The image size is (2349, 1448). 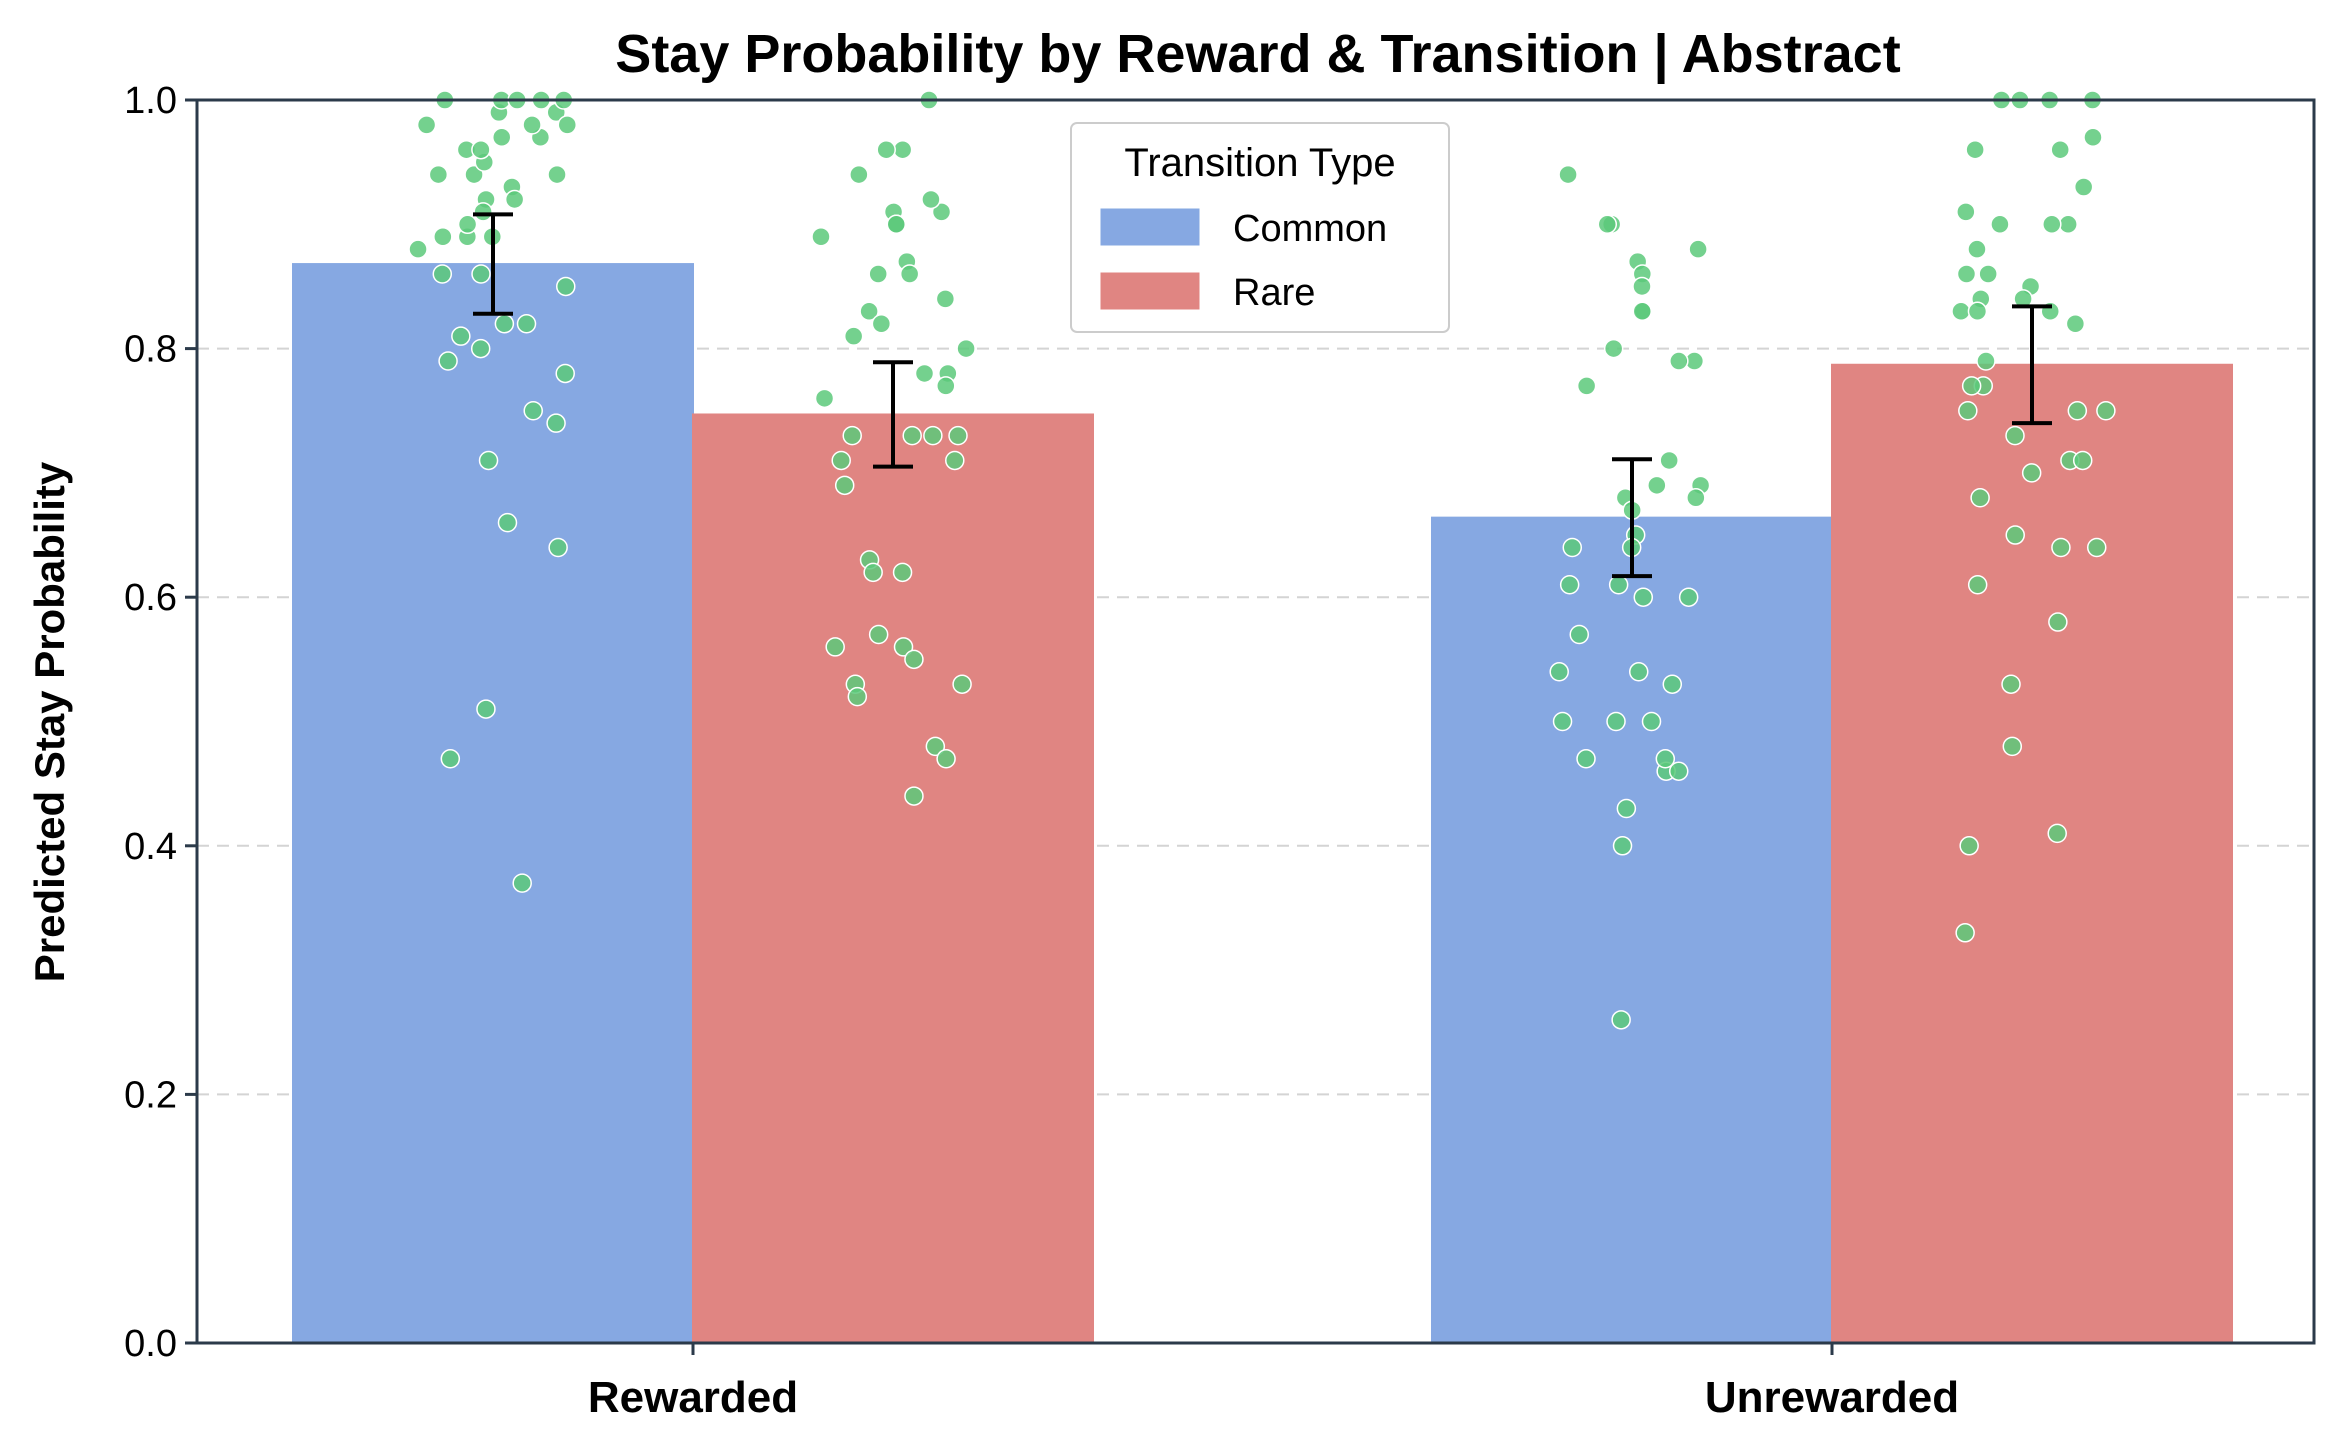 What do you see at coordinates (1260, 227) in the screenshot?
I see `legend: Transition Type Common Rare` at bounding box center [1260, 227].